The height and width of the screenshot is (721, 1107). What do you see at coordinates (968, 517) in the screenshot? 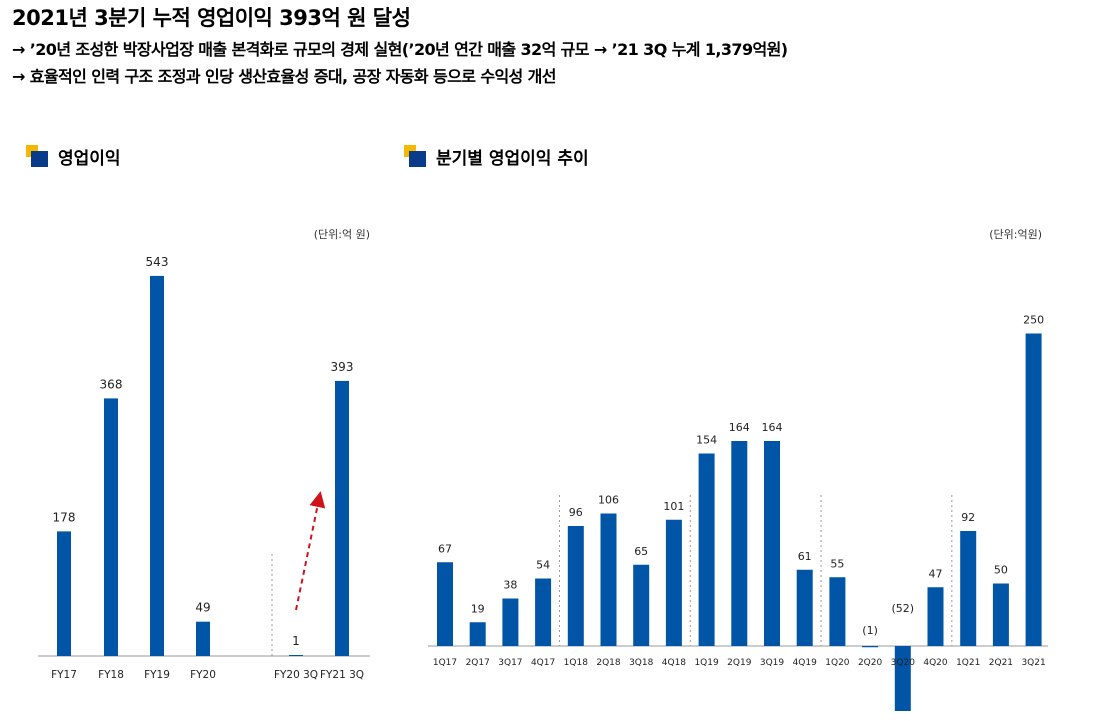
I see `quarterly-value-label: 92` at bounding box center [968, 517].